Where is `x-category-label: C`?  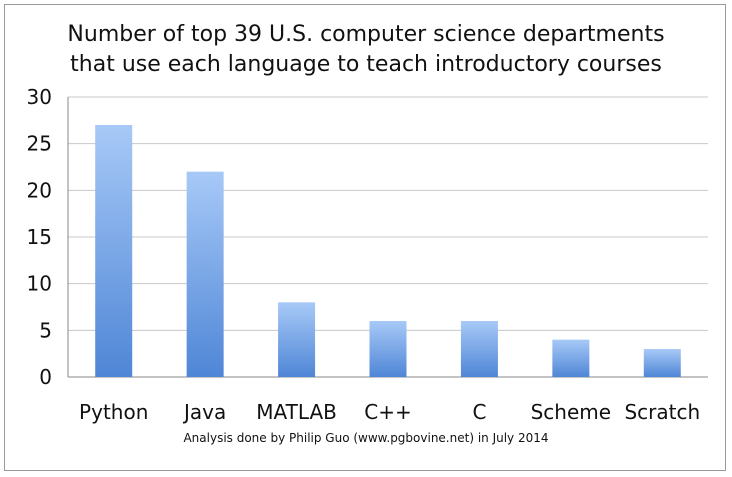 x-category-label: C is located at coordinates (479, 412).